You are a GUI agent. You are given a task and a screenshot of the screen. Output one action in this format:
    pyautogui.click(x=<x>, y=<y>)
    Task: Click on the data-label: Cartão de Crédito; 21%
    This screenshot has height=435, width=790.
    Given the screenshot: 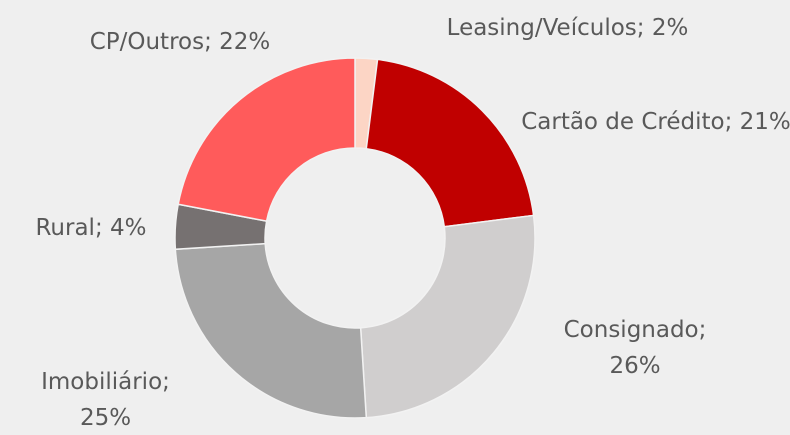 What is the action you would take?
    pyautogui.click(x=655, y=122)
    